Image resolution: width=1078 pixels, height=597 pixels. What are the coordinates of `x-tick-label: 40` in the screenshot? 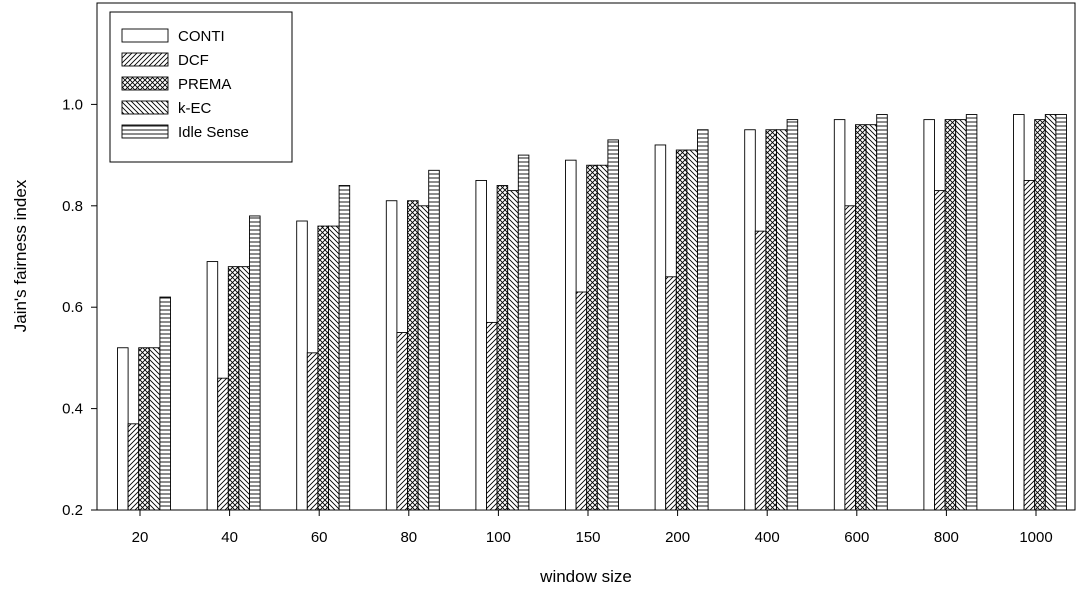 It's located at (229, 537).